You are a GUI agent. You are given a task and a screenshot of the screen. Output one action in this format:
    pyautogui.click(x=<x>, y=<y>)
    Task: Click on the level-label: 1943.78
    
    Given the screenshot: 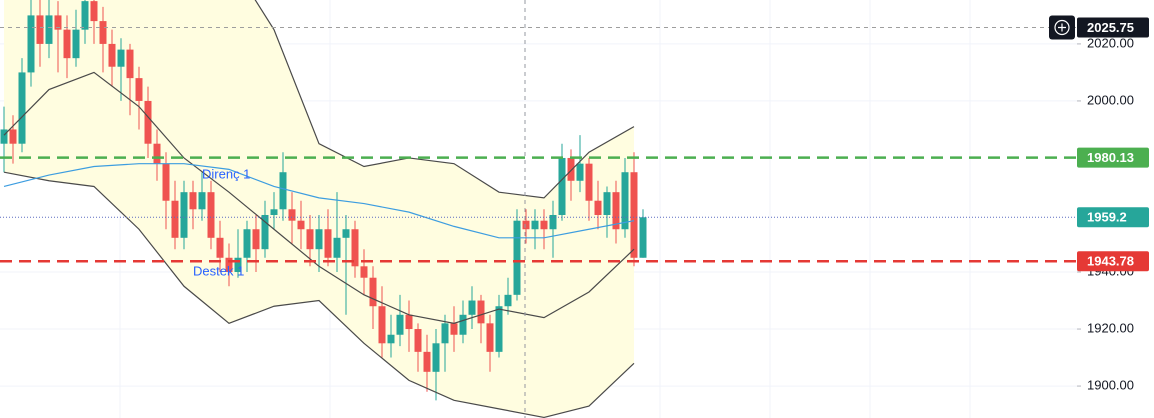 What is the action you would take?
    pyautogui.click(x=1110, y=261)
    